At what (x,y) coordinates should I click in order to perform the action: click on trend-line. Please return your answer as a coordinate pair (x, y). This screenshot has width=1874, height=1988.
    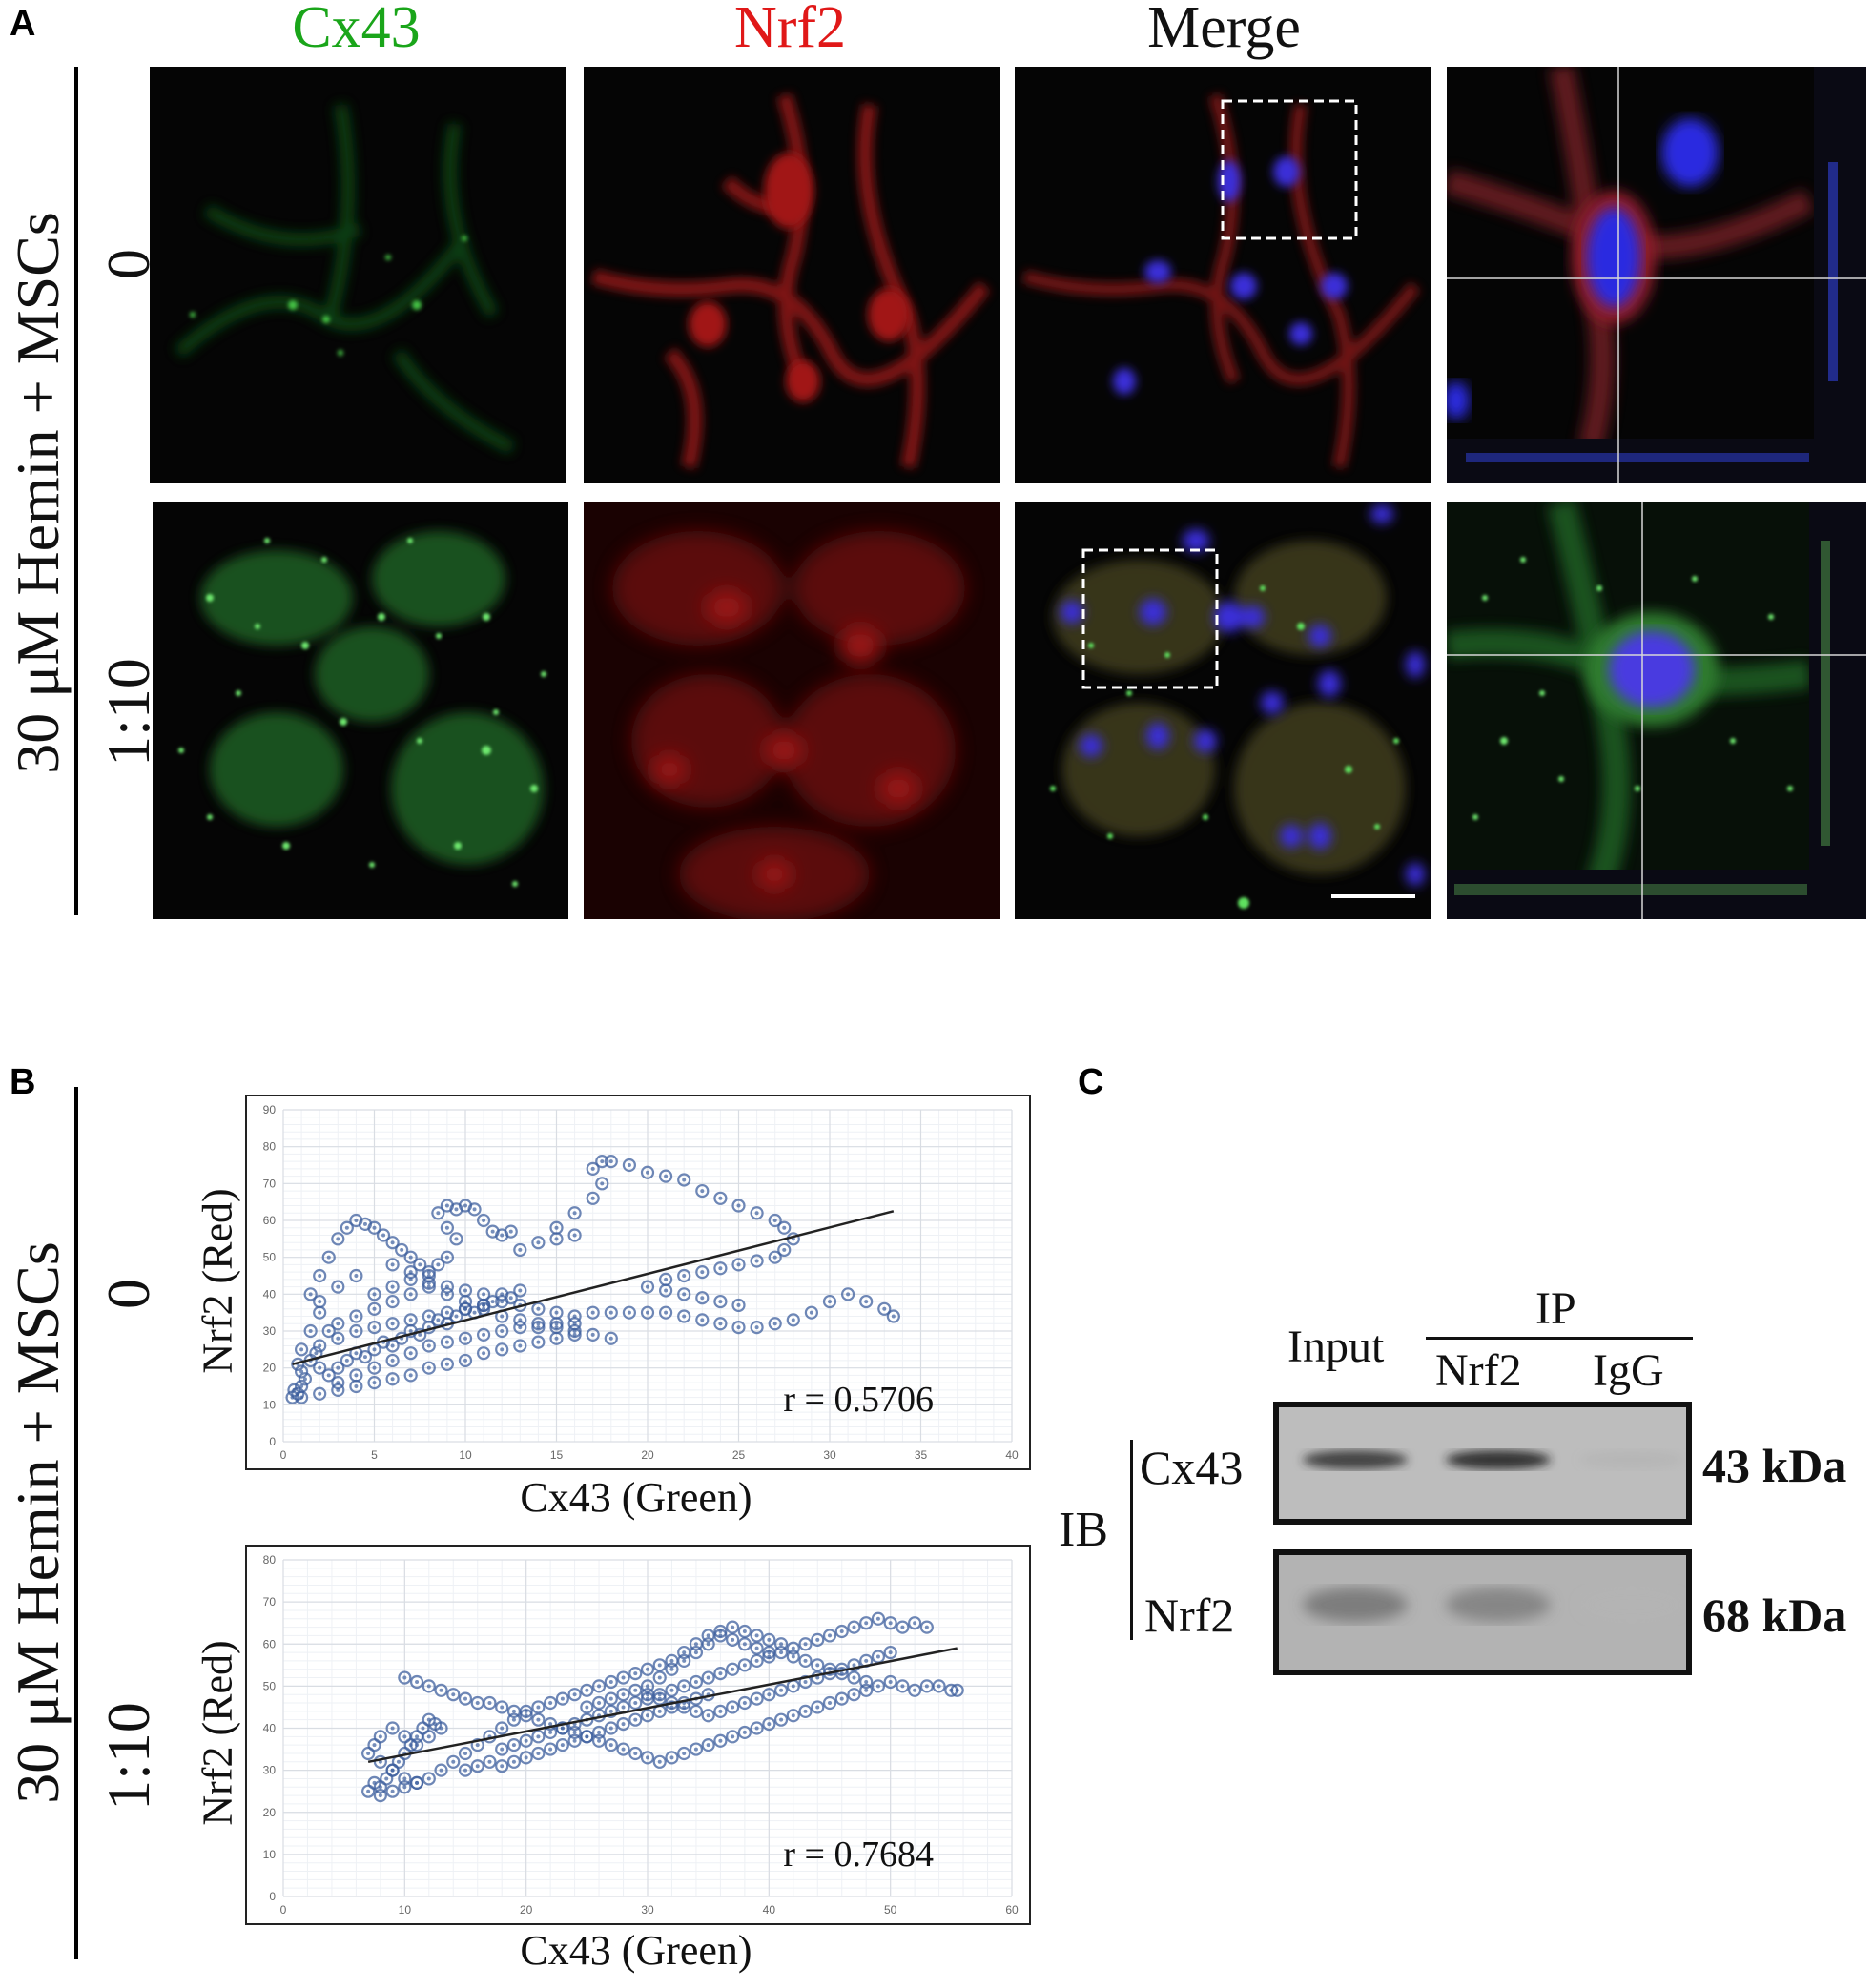
    Looking at the image, I should click on (593, 1288).